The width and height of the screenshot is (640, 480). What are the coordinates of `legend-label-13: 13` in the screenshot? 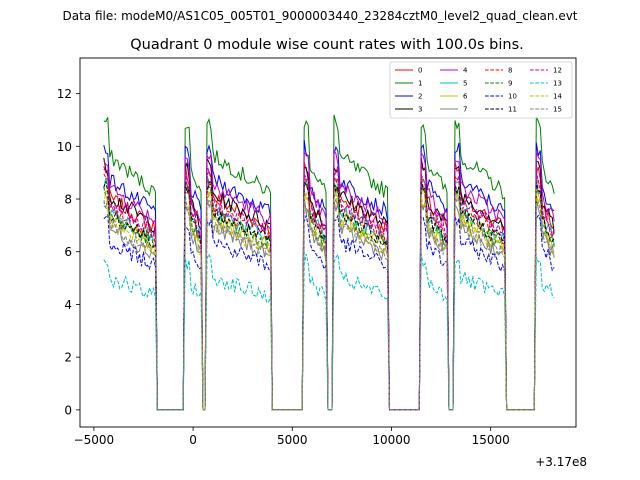 It's located at (557, 84).